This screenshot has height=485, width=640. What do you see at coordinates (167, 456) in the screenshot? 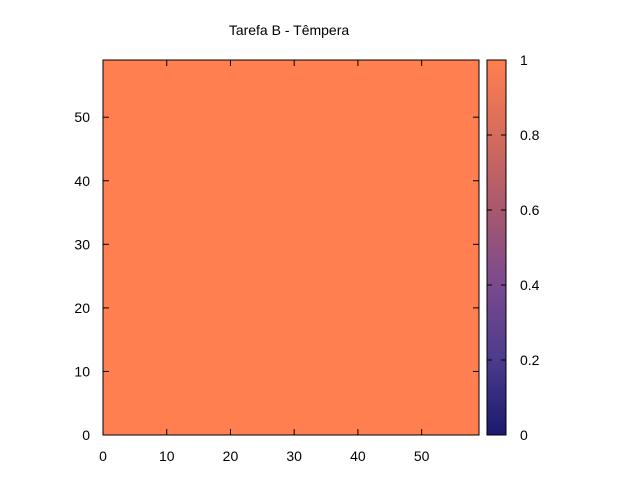
I see `x-tick-label: 10` at bounding box center [167, 456].